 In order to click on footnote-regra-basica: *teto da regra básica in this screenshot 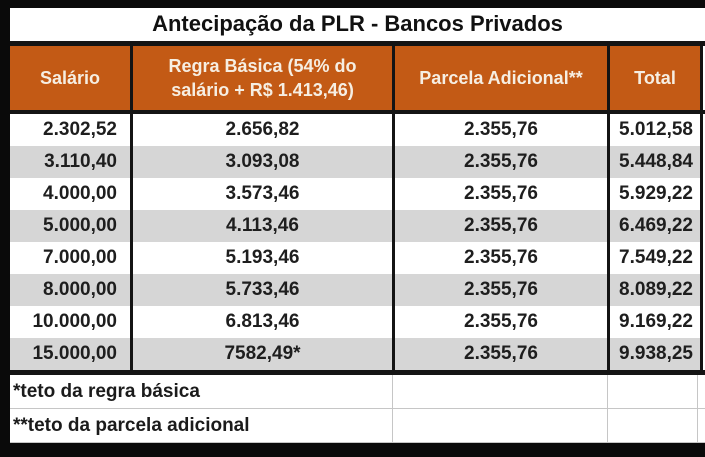, I will do `click(106, 391)`.